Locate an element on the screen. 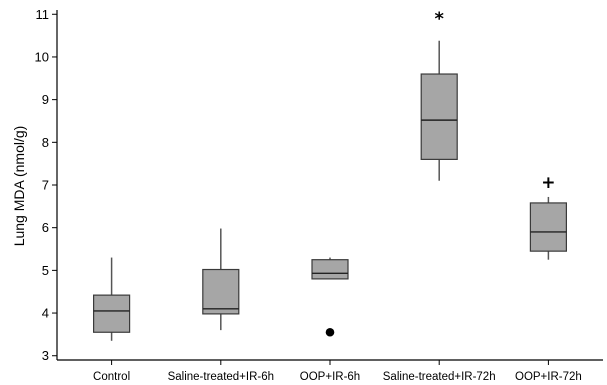  y-tick-label: 11 is located at coordinates (43, 14).